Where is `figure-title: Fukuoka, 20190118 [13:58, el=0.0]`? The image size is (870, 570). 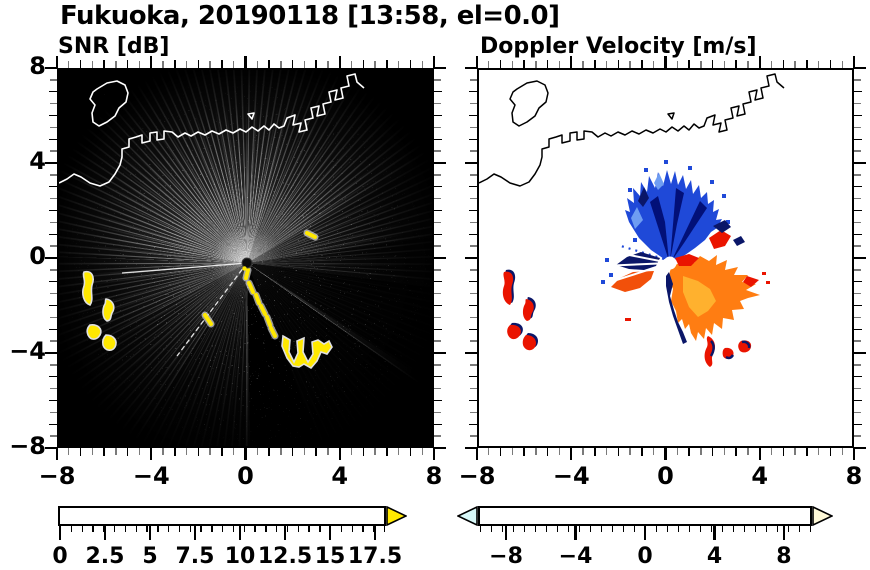 figure-title: Fukuoka, 20190118 [13:58, el=0.0] is located at coordinates (310, 16).